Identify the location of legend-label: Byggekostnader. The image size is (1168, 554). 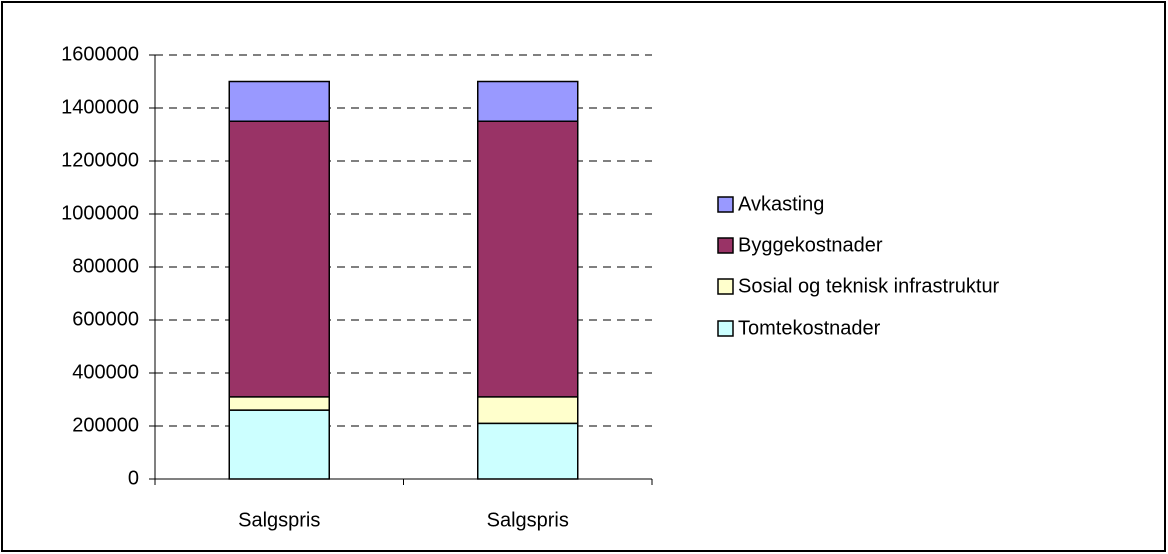
(810, 245).